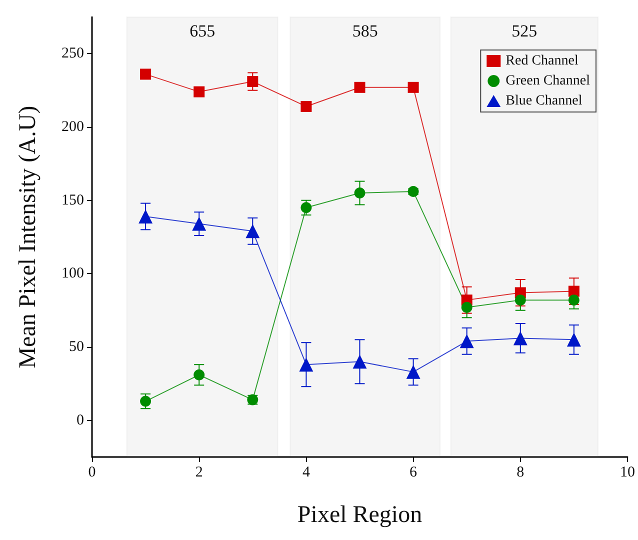  What do you see at coordinates (73, 54) in the screenshot?
I see `y-tick-label: 250` at bounding box center [73, 54].